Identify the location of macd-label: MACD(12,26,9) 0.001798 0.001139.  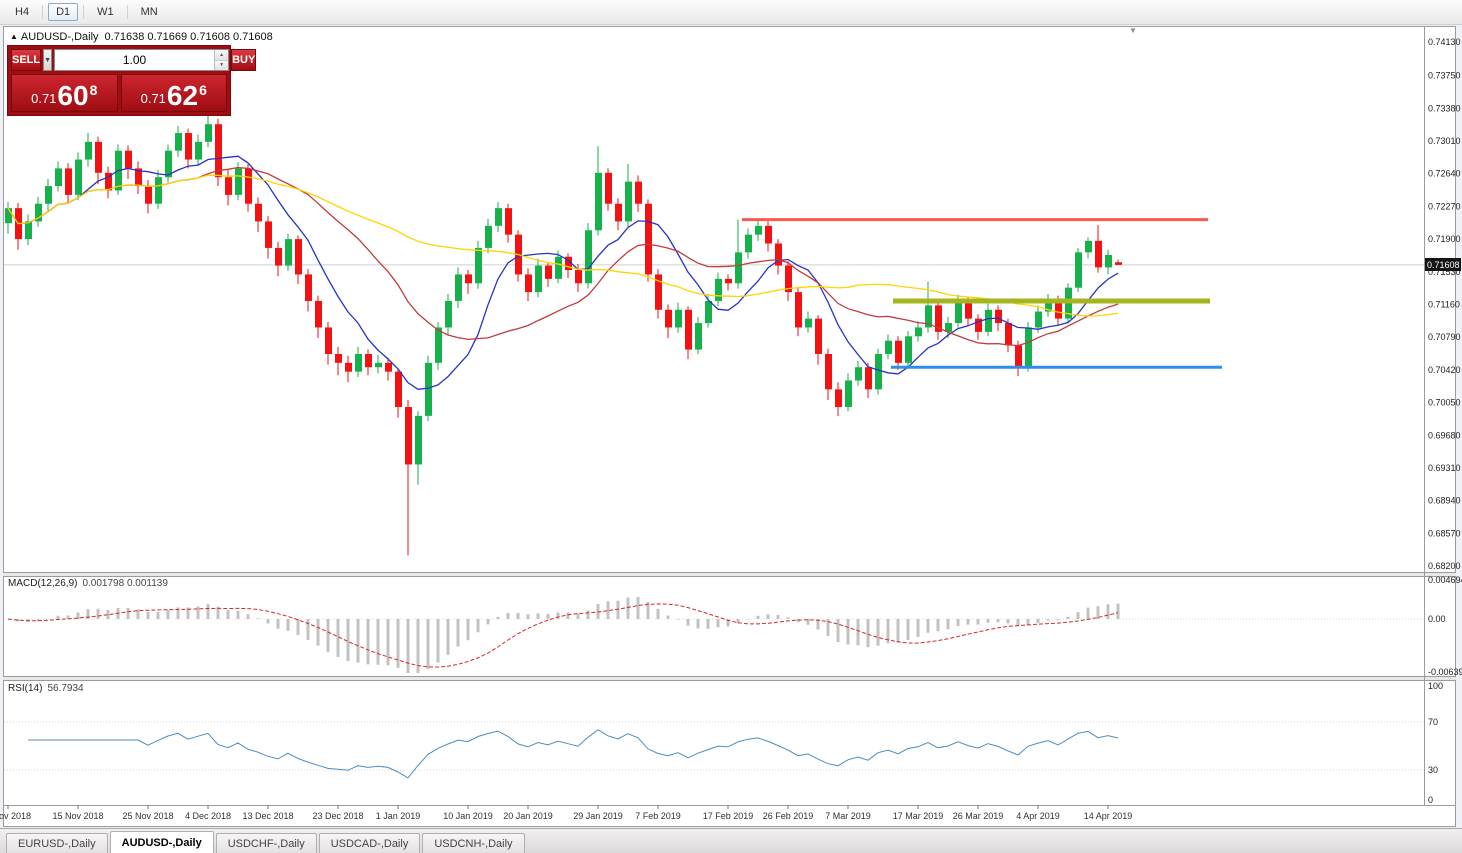
(88, 583).